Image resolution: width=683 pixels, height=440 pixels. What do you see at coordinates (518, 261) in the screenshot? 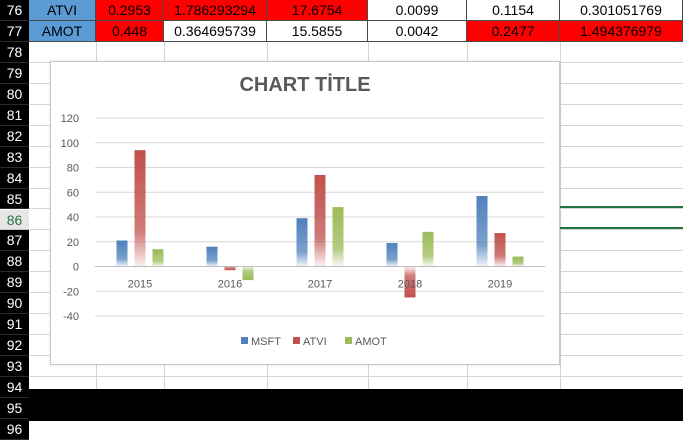
I see `bar-amot-2019` at bounding box center [518, 261].